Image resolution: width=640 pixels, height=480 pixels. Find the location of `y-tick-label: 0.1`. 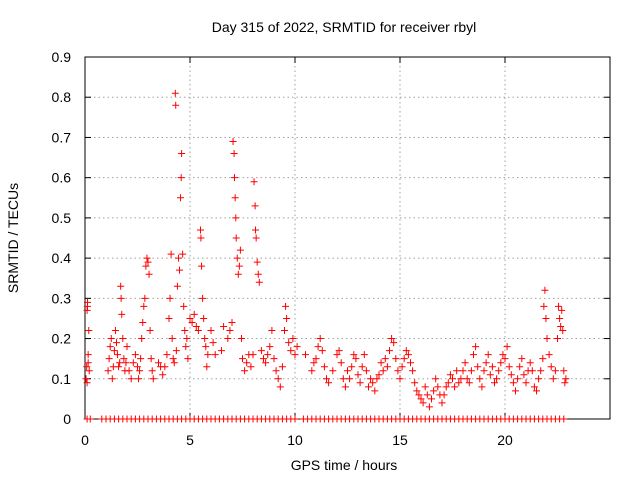

y-tick-label: 0.1 is located at coordinates (62, 379).